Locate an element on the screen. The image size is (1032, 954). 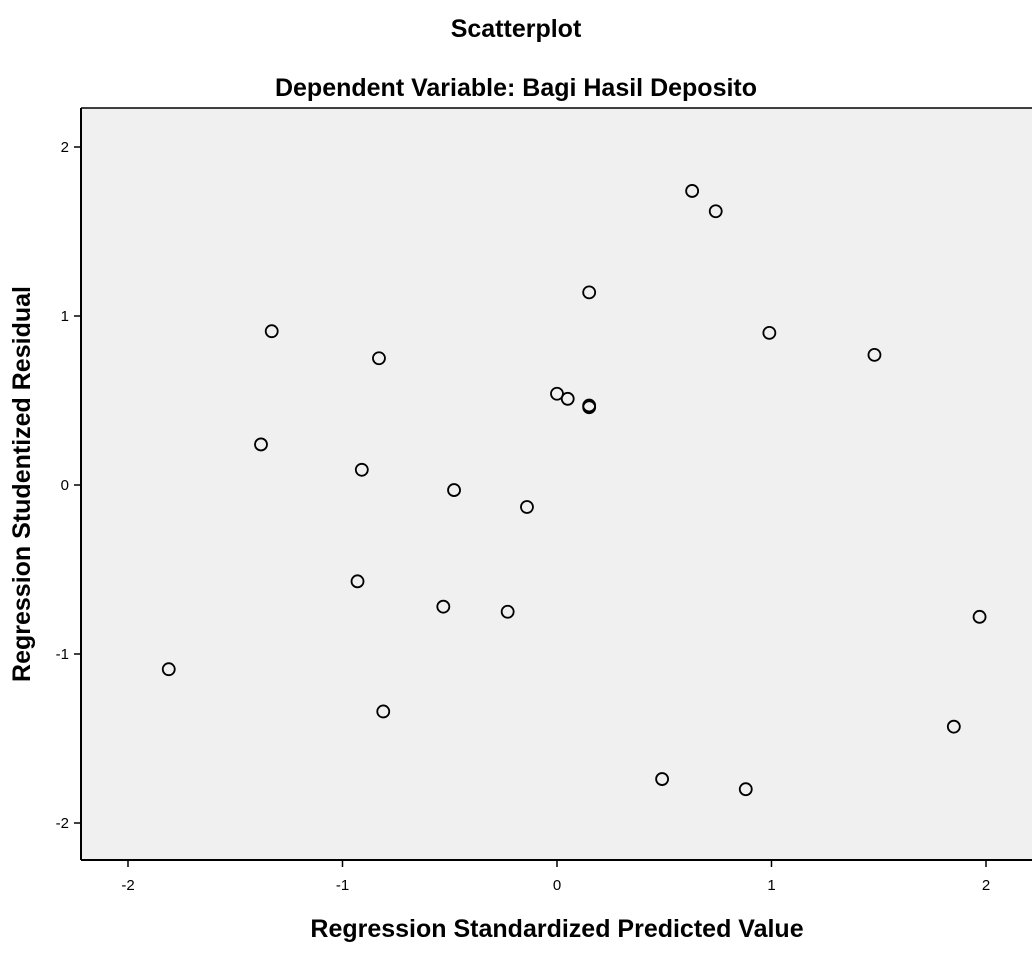
x-tick-label: -2 is located at coordinates (127, 885).